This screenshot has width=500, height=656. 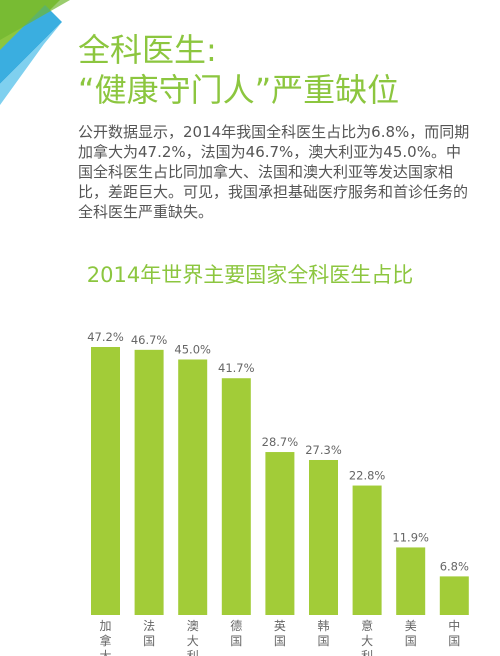 I want to click on value-label-1: 47.2%, so click(x=105, y=337).